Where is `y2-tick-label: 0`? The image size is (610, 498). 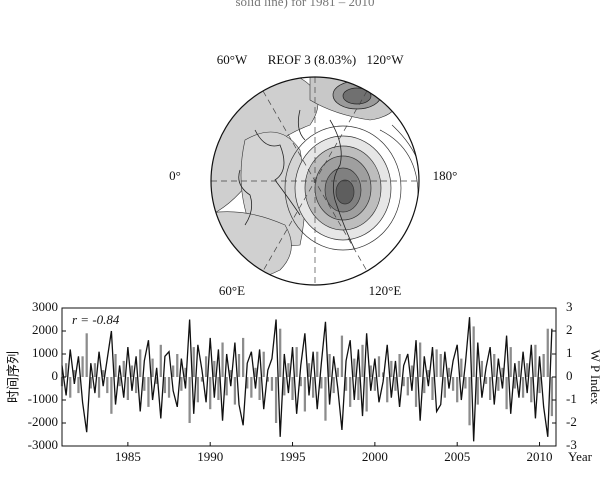
y2-tick-label: 0 is located at coordinates (569, 375).